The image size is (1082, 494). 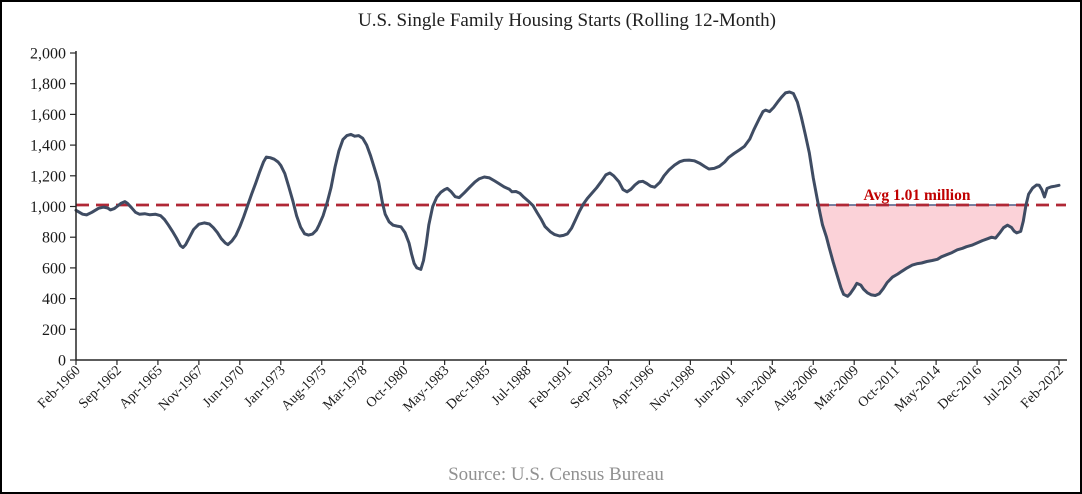 I want to click on area-below-average, so click(x=922, y=251).